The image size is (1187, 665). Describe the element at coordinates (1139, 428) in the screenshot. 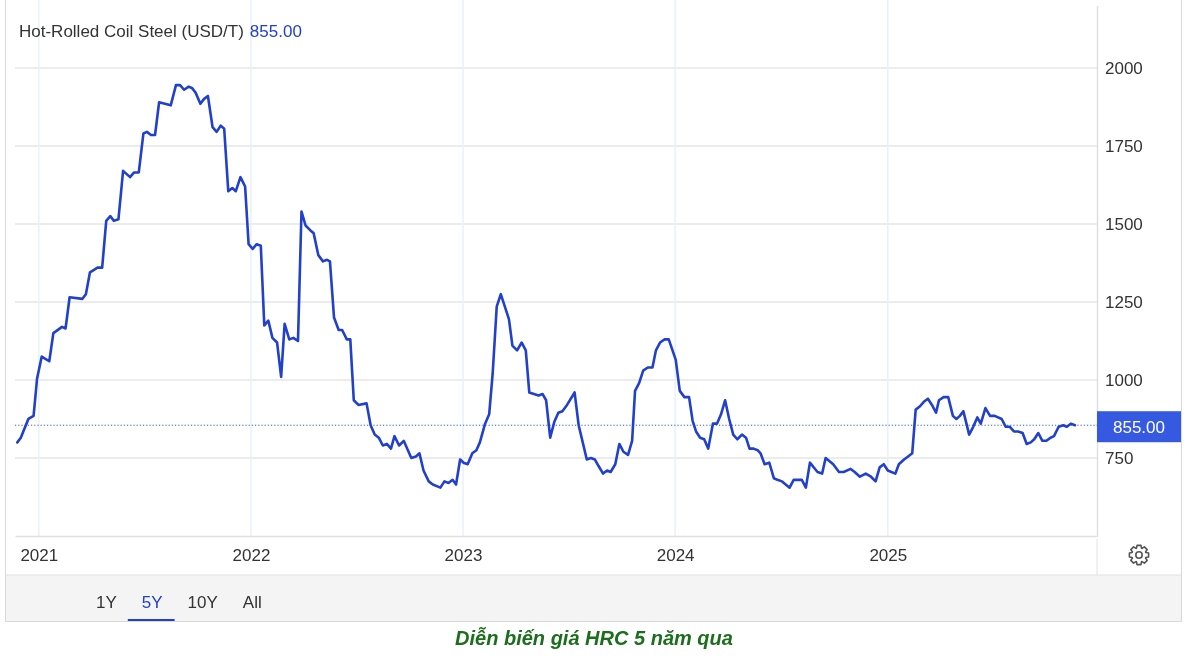

I see `ref-line-label: 855.00` at that location.